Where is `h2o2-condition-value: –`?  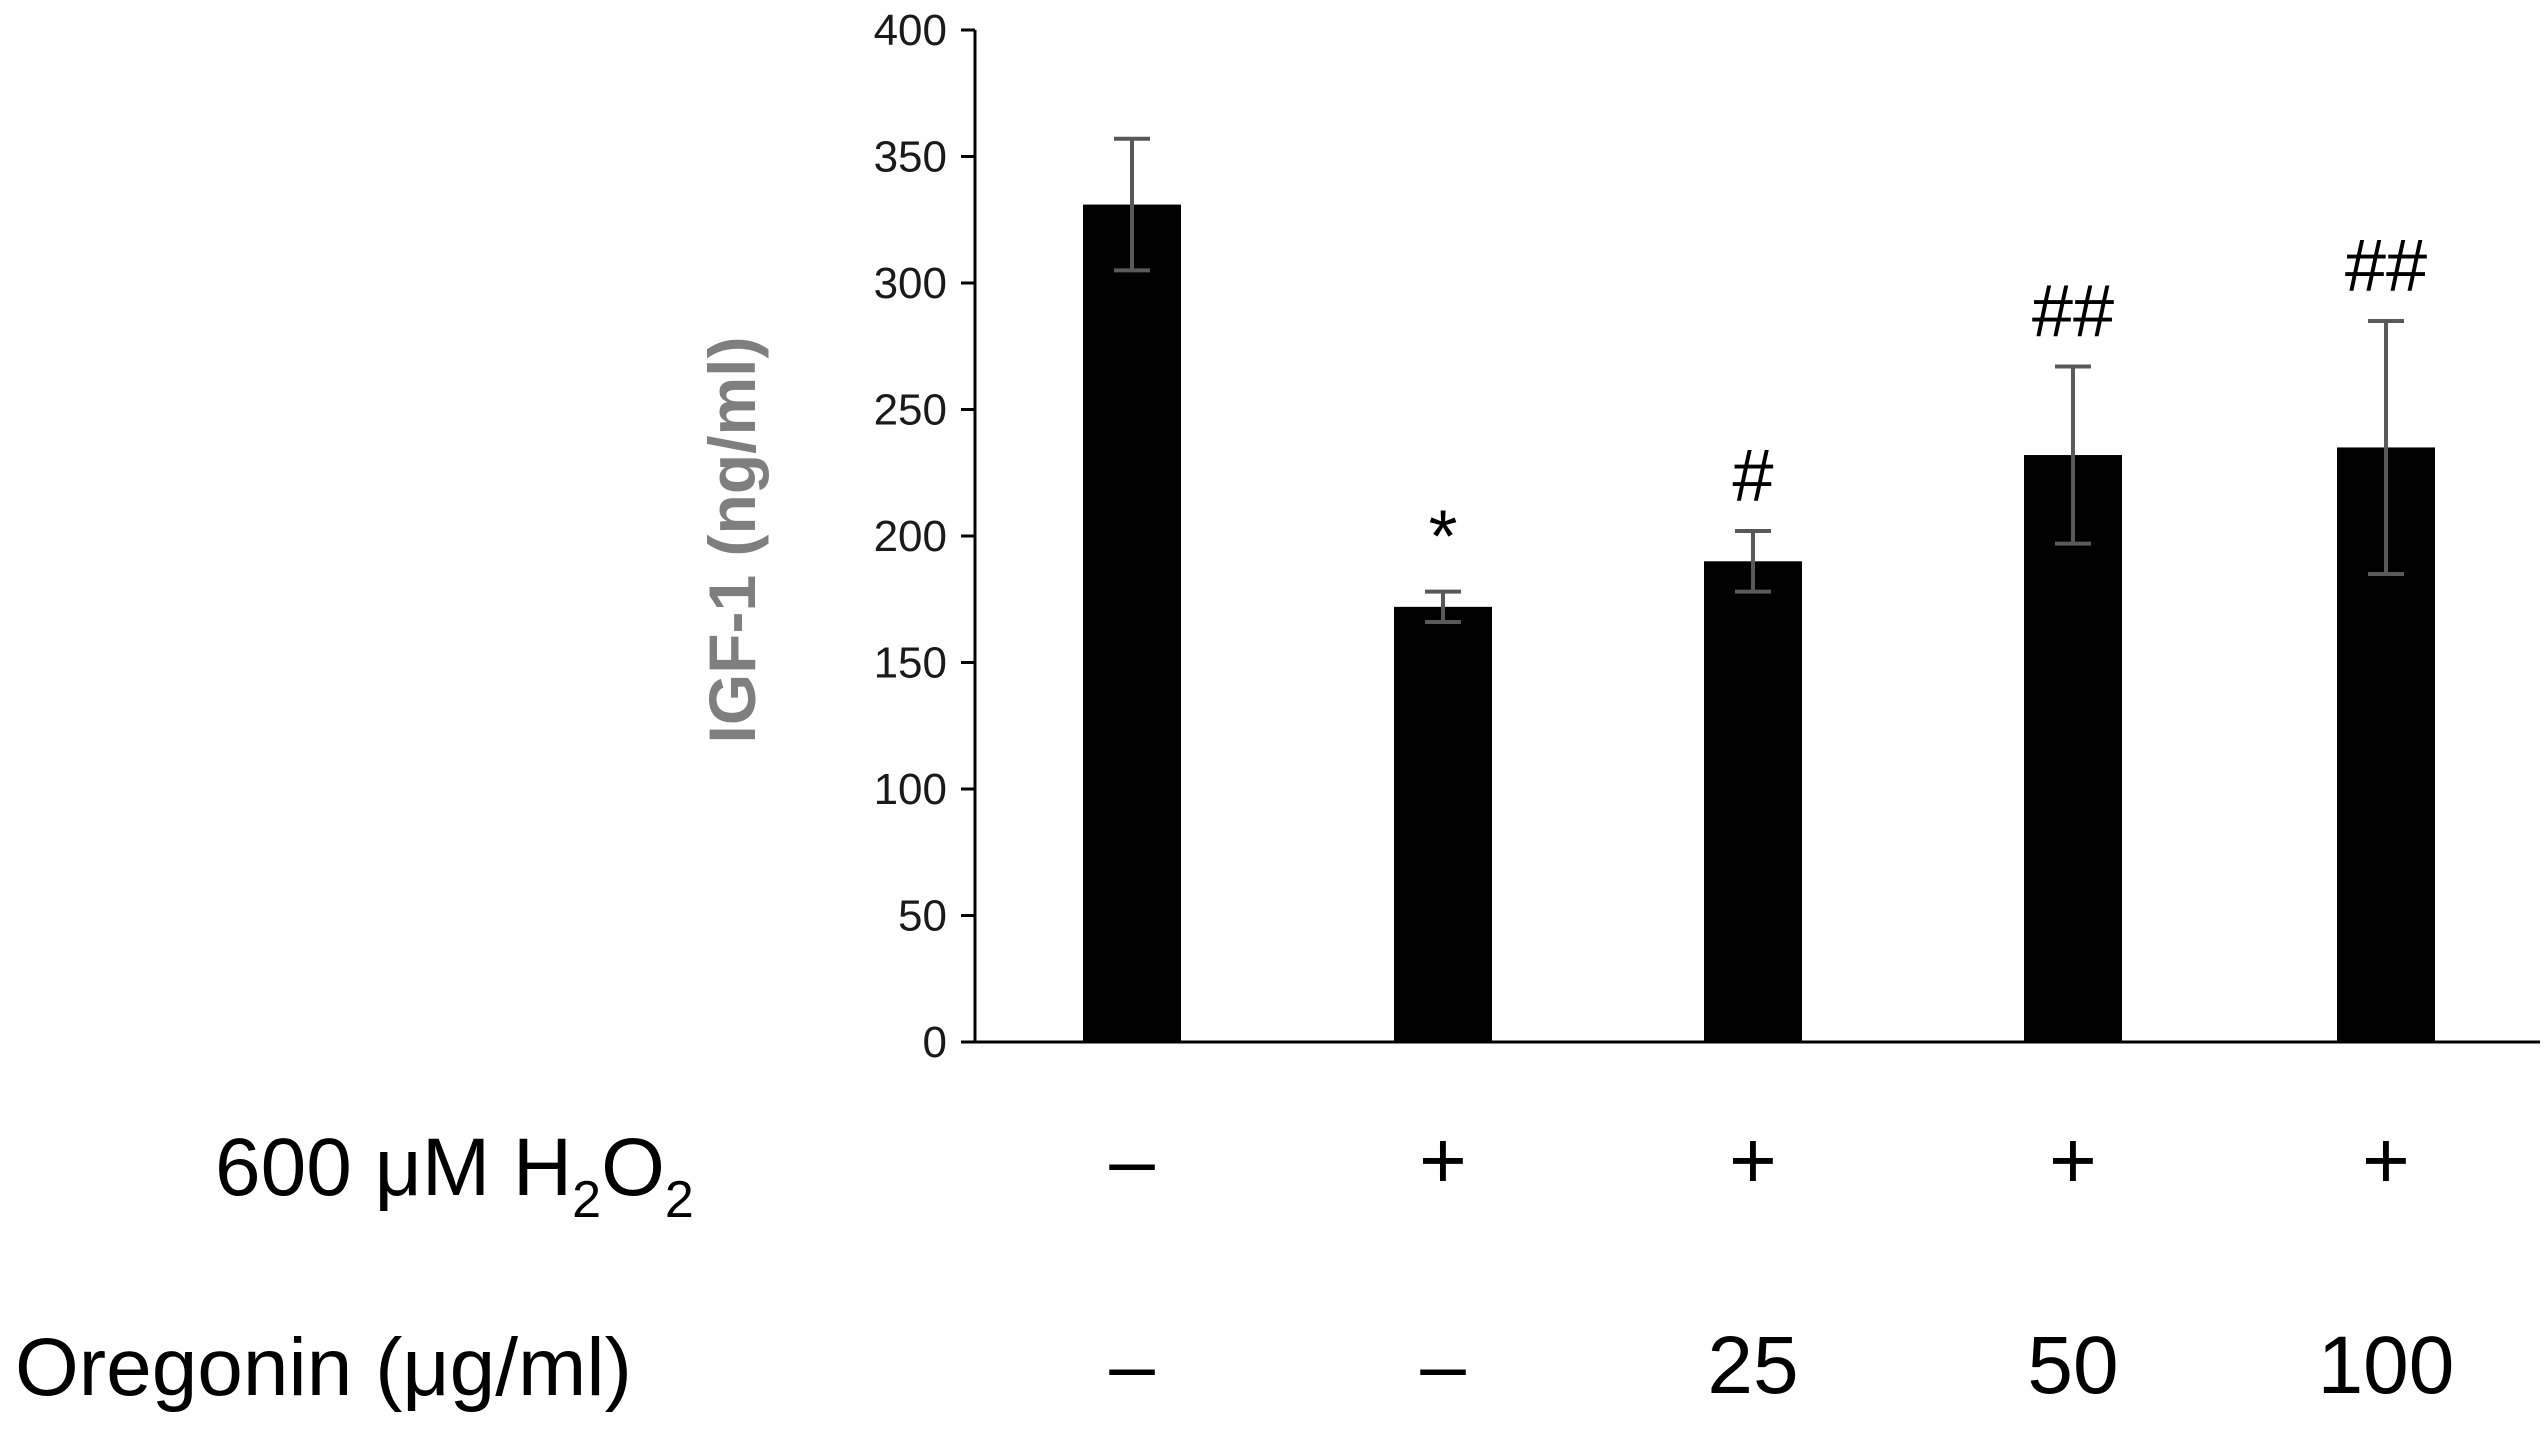
h2o2-condition-value: – is located at coordinates (1132, 1160).